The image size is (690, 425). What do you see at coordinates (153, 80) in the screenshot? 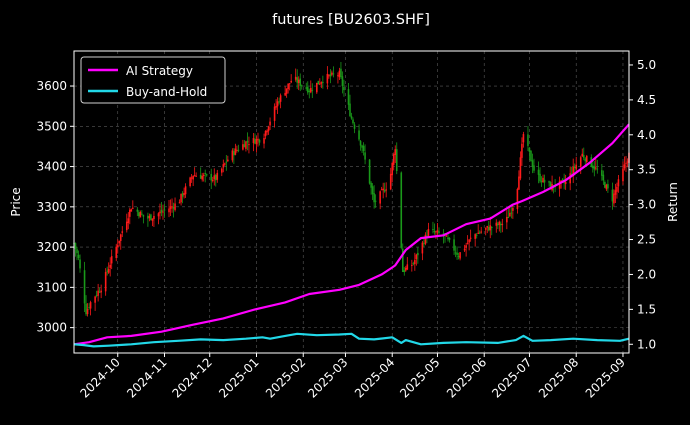
I see `legend: AI Strategy Buy-and-Hold` at bounding box center [153, 80].